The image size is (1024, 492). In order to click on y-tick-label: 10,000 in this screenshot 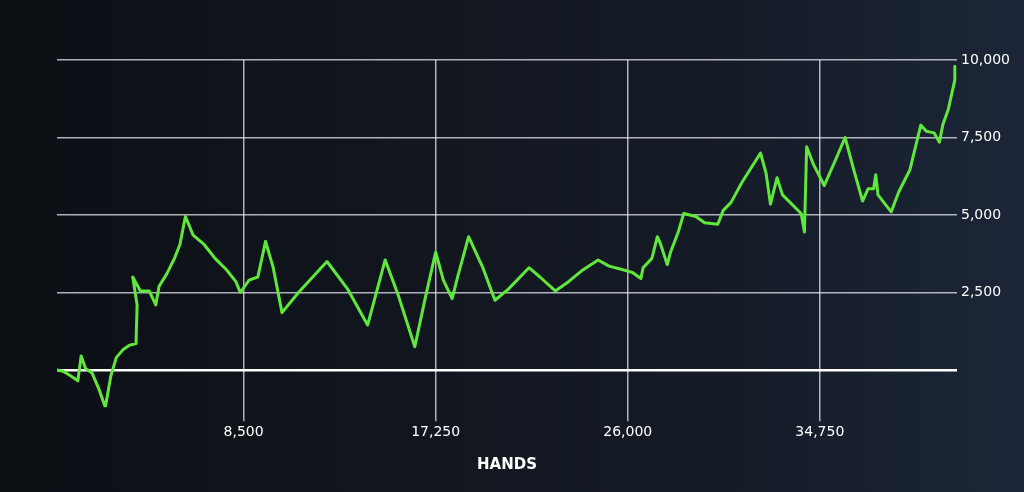, I will do `click(986, 58)`.